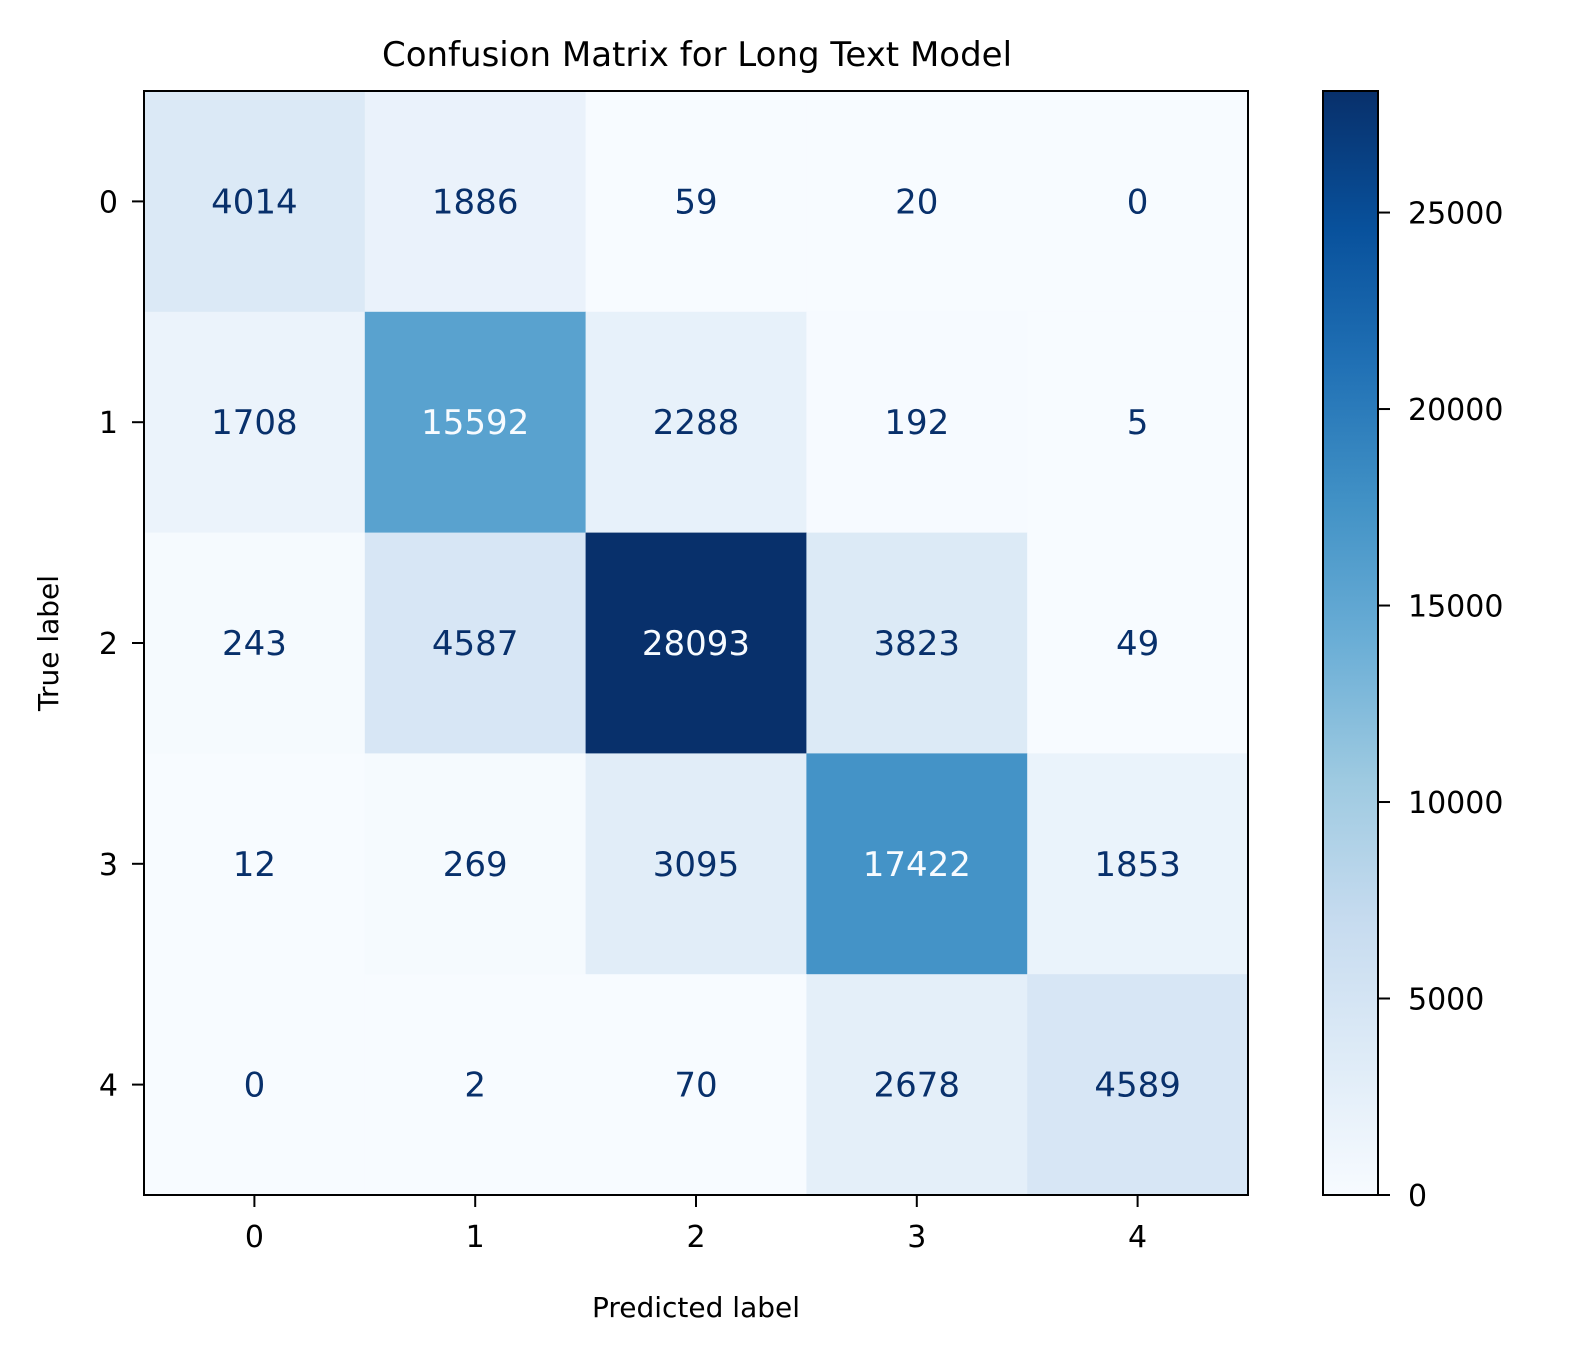 The image size is (1574, 1361). I want to click on cell-value-label: 2, so click(475, 1086).